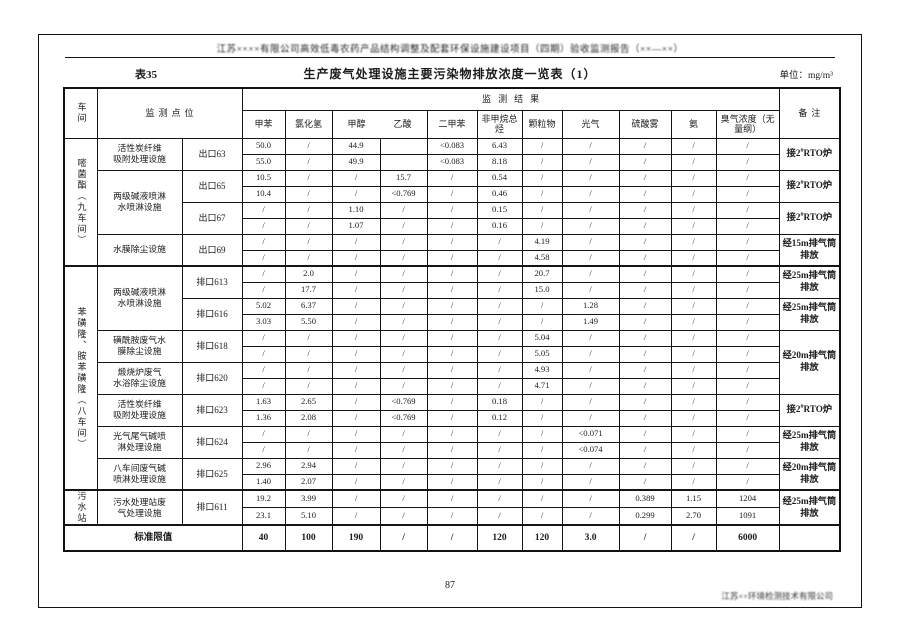 The image size is (900, 636). I want to click on result-cell: 2.70, so click(693, 516).